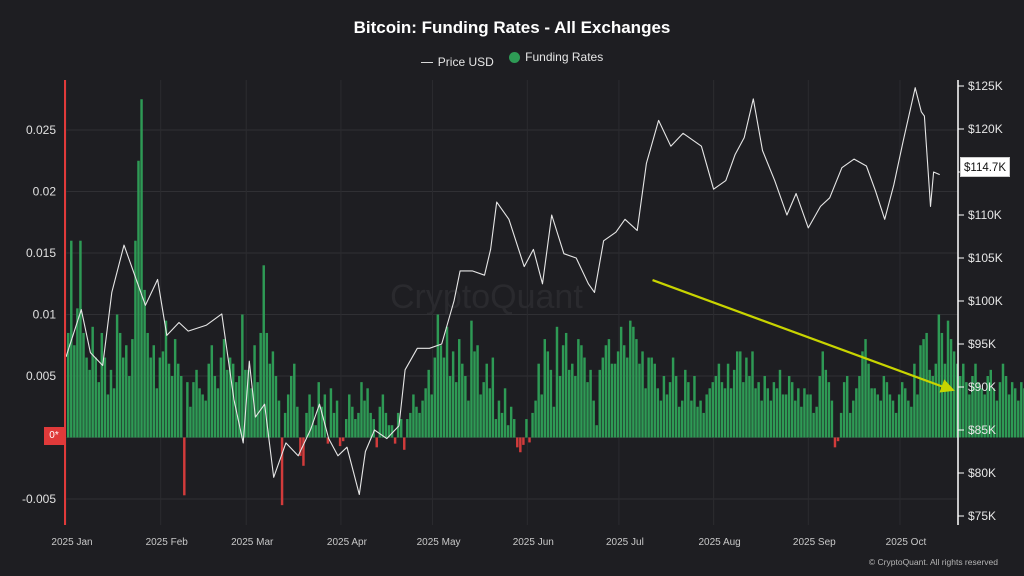 The width and height of the screenshot is (1024, 576). Describe the element at coordinates (45, 315) in the screenshot. I see `y-left-tick-label: 0.01` at that location.